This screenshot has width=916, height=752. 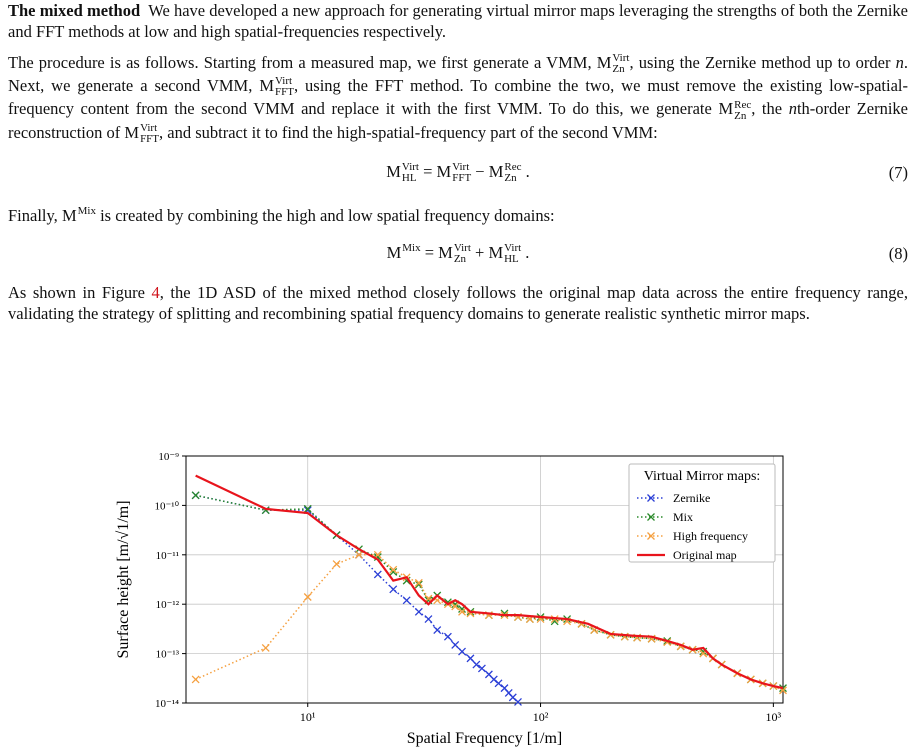 What do you see at coordinates (167, 704) in the screenshot?
I see `y-tick-label: 10⁻¹⁴` at bounding box center [167, 704].